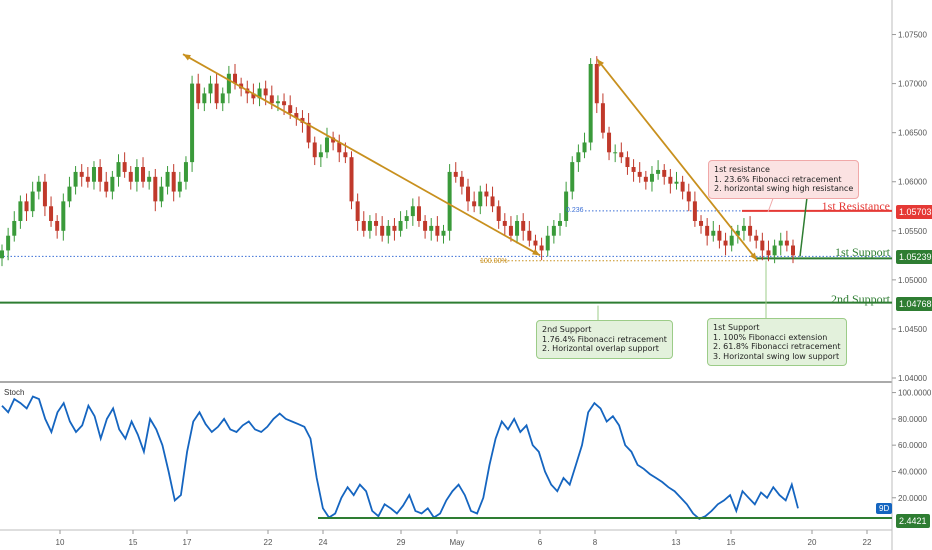 The image size is (932, 550). I want to click on support2-note-line: 1.76.4% Fibonacci retracement, so click(604, 339).